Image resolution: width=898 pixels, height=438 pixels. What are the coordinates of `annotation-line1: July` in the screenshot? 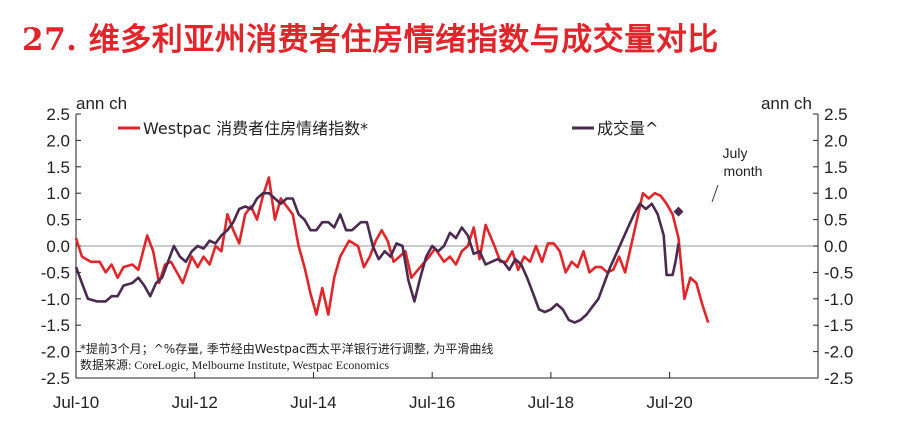 It's located at (735, 153).